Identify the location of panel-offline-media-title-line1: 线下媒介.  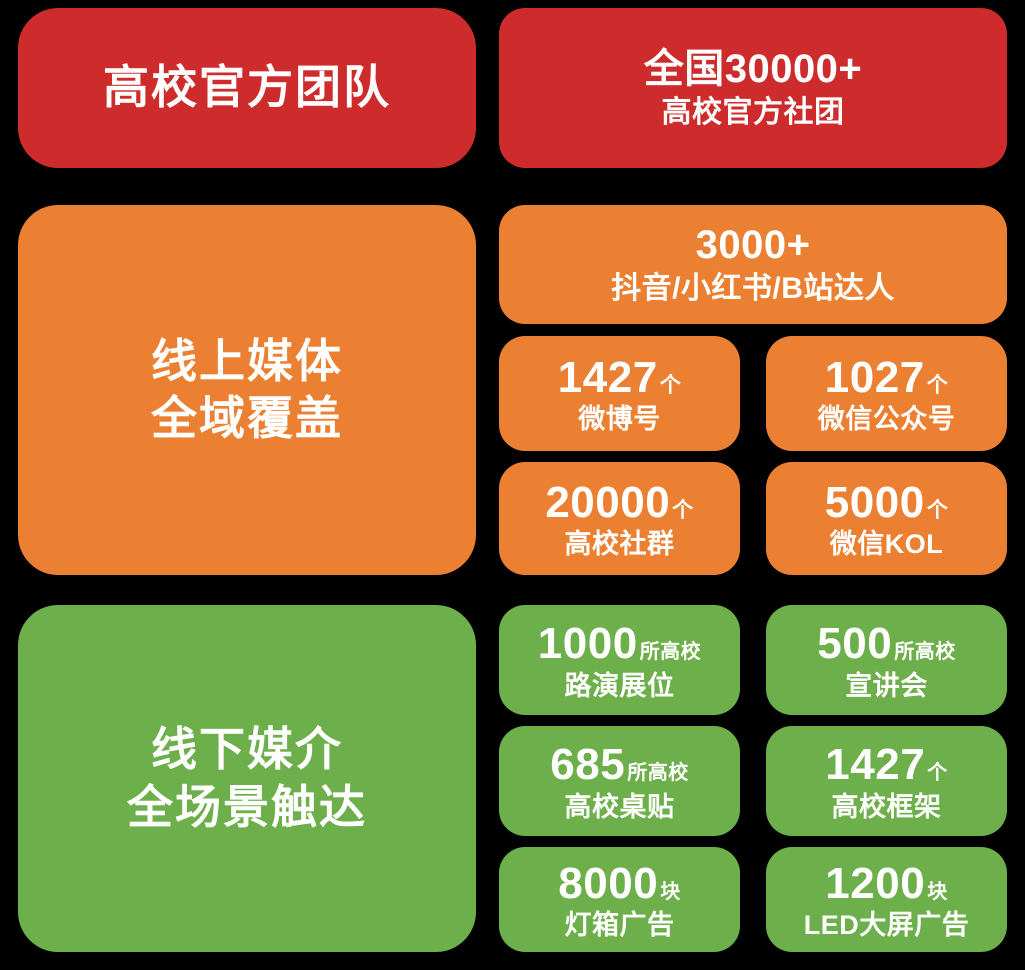
(247, 749).